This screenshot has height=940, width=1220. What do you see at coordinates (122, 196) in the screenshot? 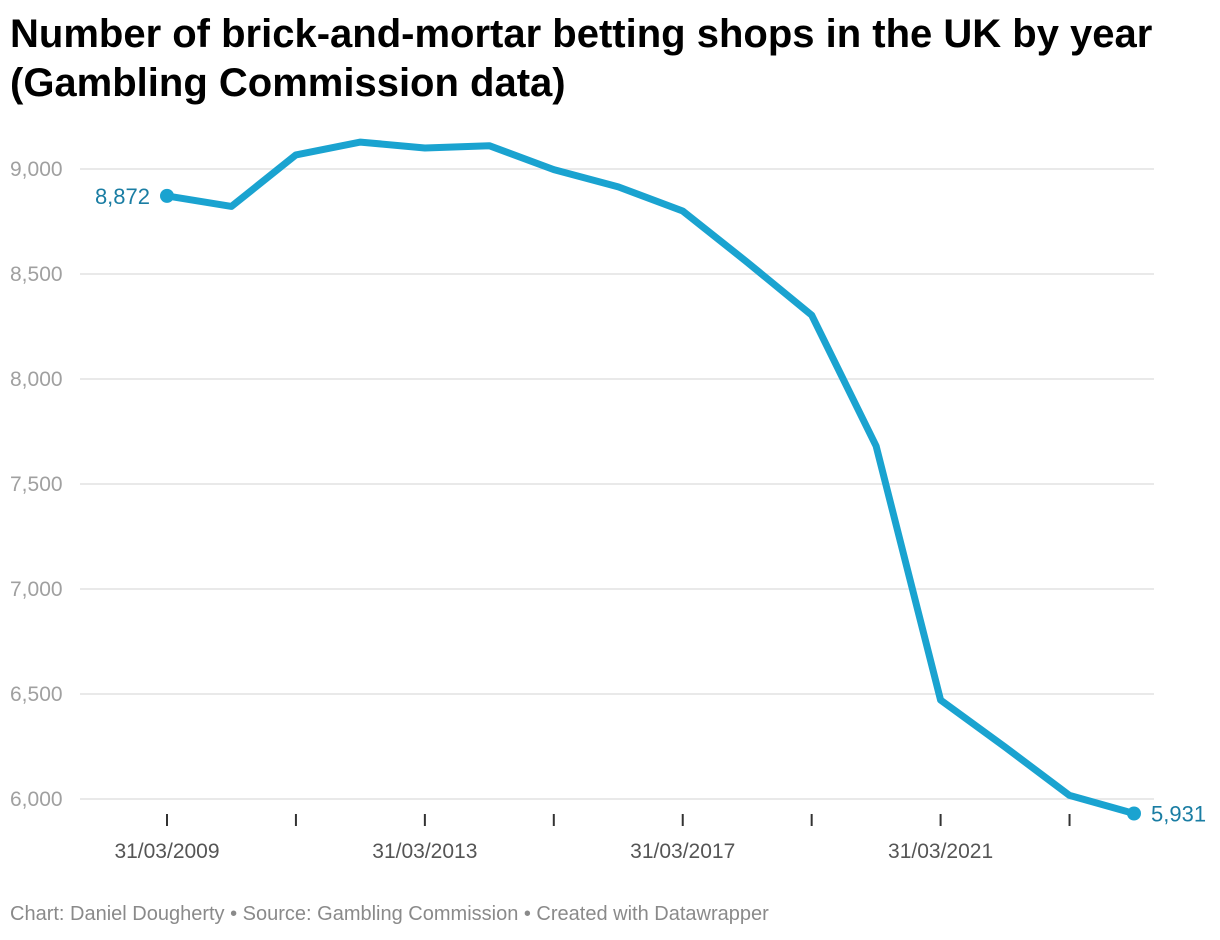
I see `start-value-label: 8,872` at bounding box center [122, 196].